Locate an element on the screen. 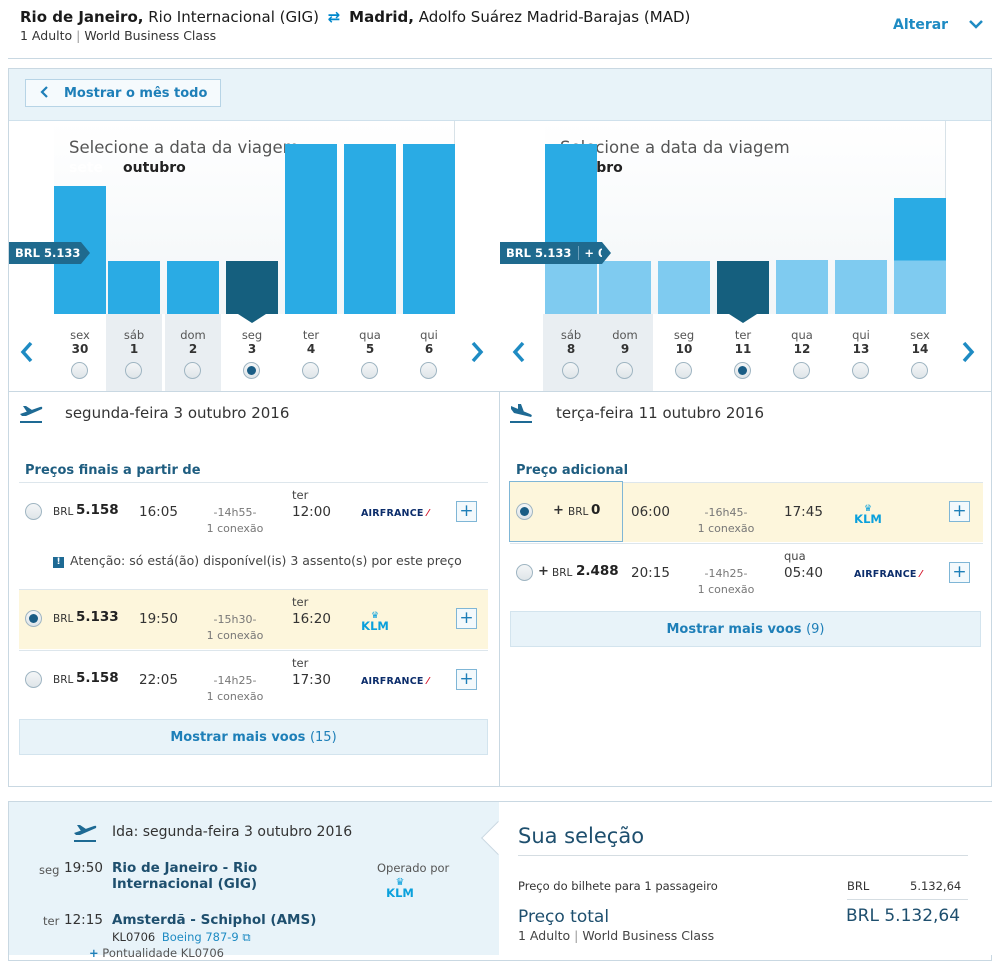  outbound-klm-logo: ♛ KLM is located at coordinates (375, 622).